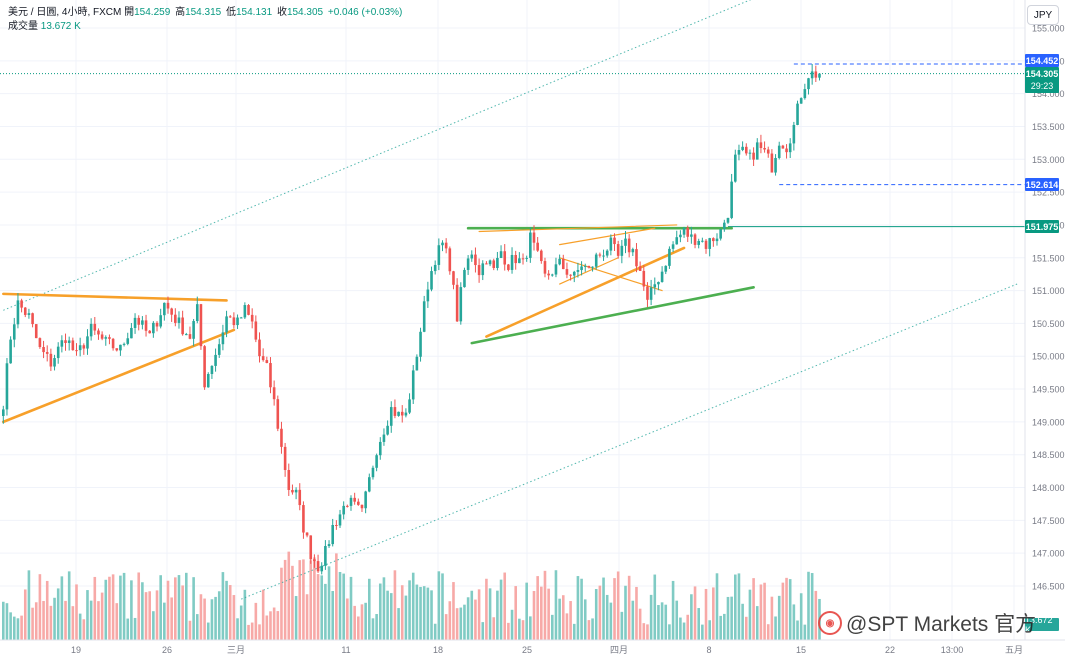 The height and width of the screenshot is (662, 1065). Describe the element at coordinates (345, 650) in the screenshot. I see `time-tick-label: 11` at that location.